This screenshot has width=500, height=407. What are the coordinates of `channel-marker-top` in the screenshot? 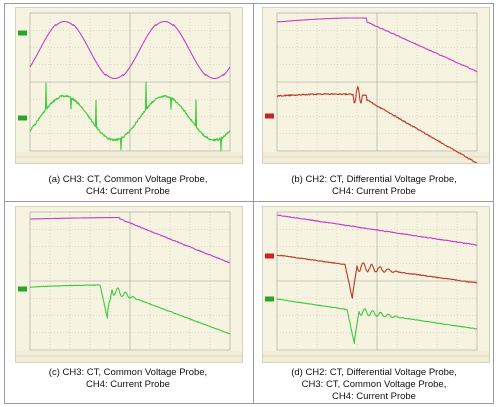 It's located at (22, 33).